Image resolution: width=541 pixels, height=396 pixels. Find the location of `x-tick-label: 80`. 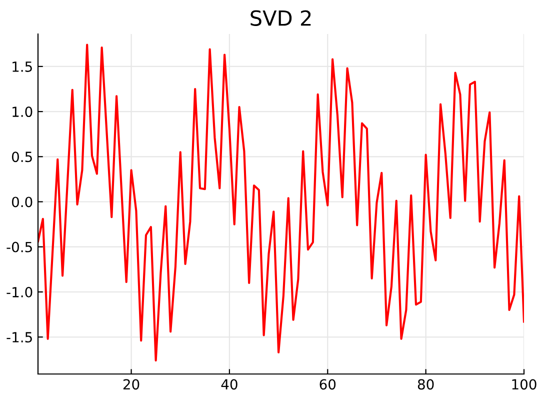

x-tick-label: 80 is located at coordinates (426, 384).